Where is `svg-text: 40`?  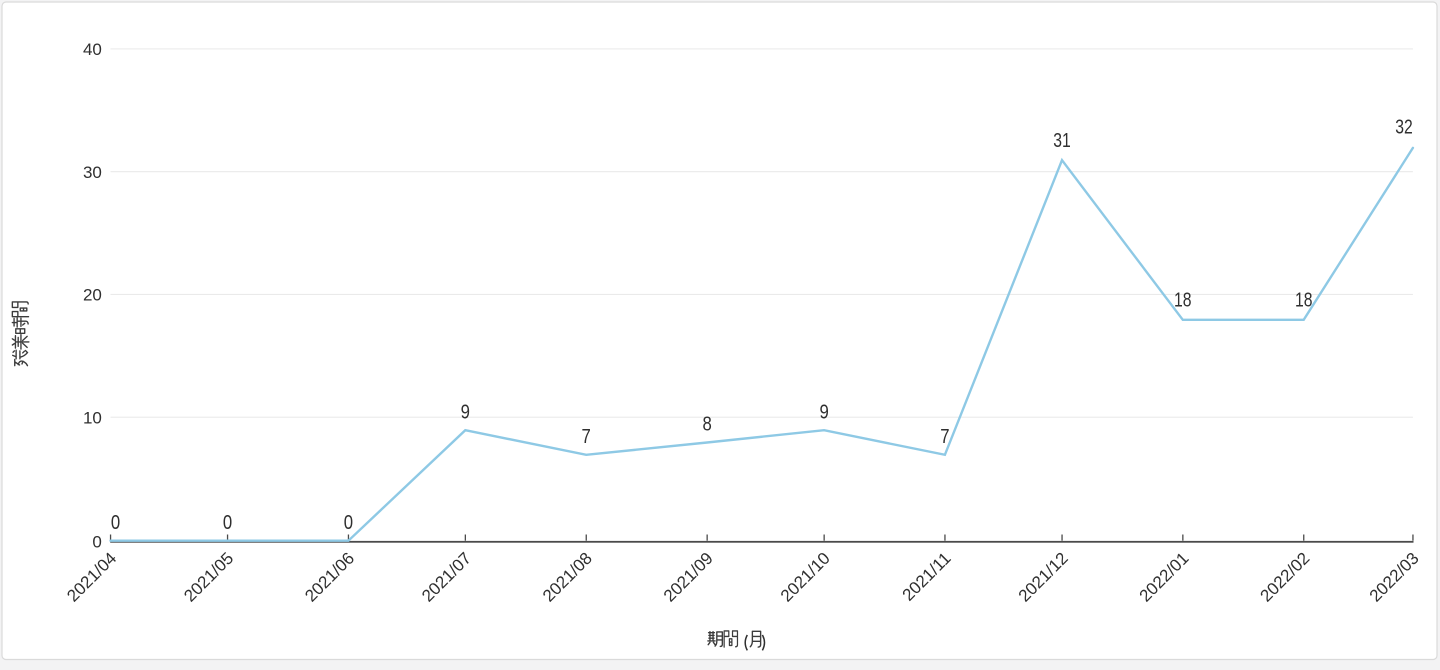 svg-text: 40 is located at coordinates (92, 49).